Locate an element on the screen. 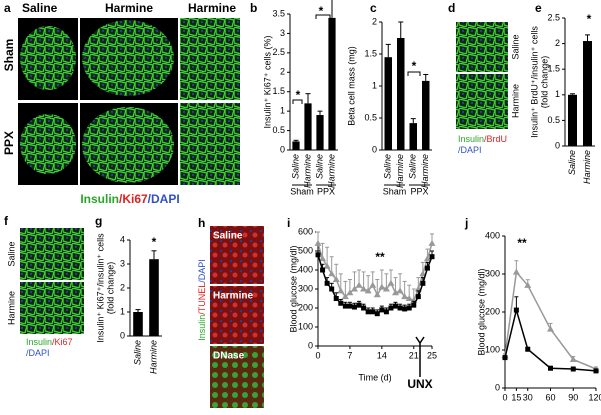 This screenshot has width=601, height=415. y-tick-label: 300 is located at coordinates (492, 273).